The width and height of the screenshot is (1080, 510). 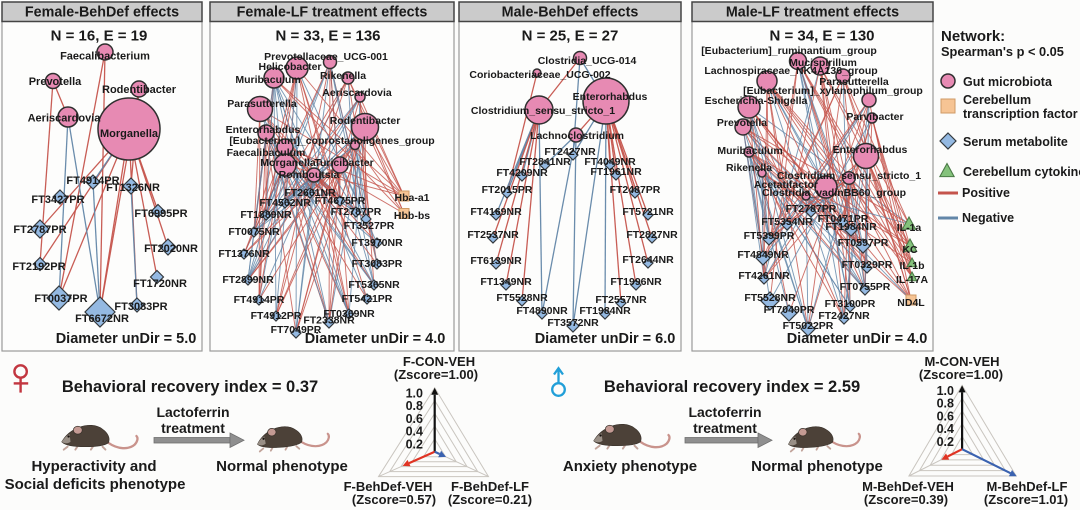 What do you see at coordinates (140, 307) in the screenshot?
I see `svg-text: FT3083PR` at bounding box center [140, 307].